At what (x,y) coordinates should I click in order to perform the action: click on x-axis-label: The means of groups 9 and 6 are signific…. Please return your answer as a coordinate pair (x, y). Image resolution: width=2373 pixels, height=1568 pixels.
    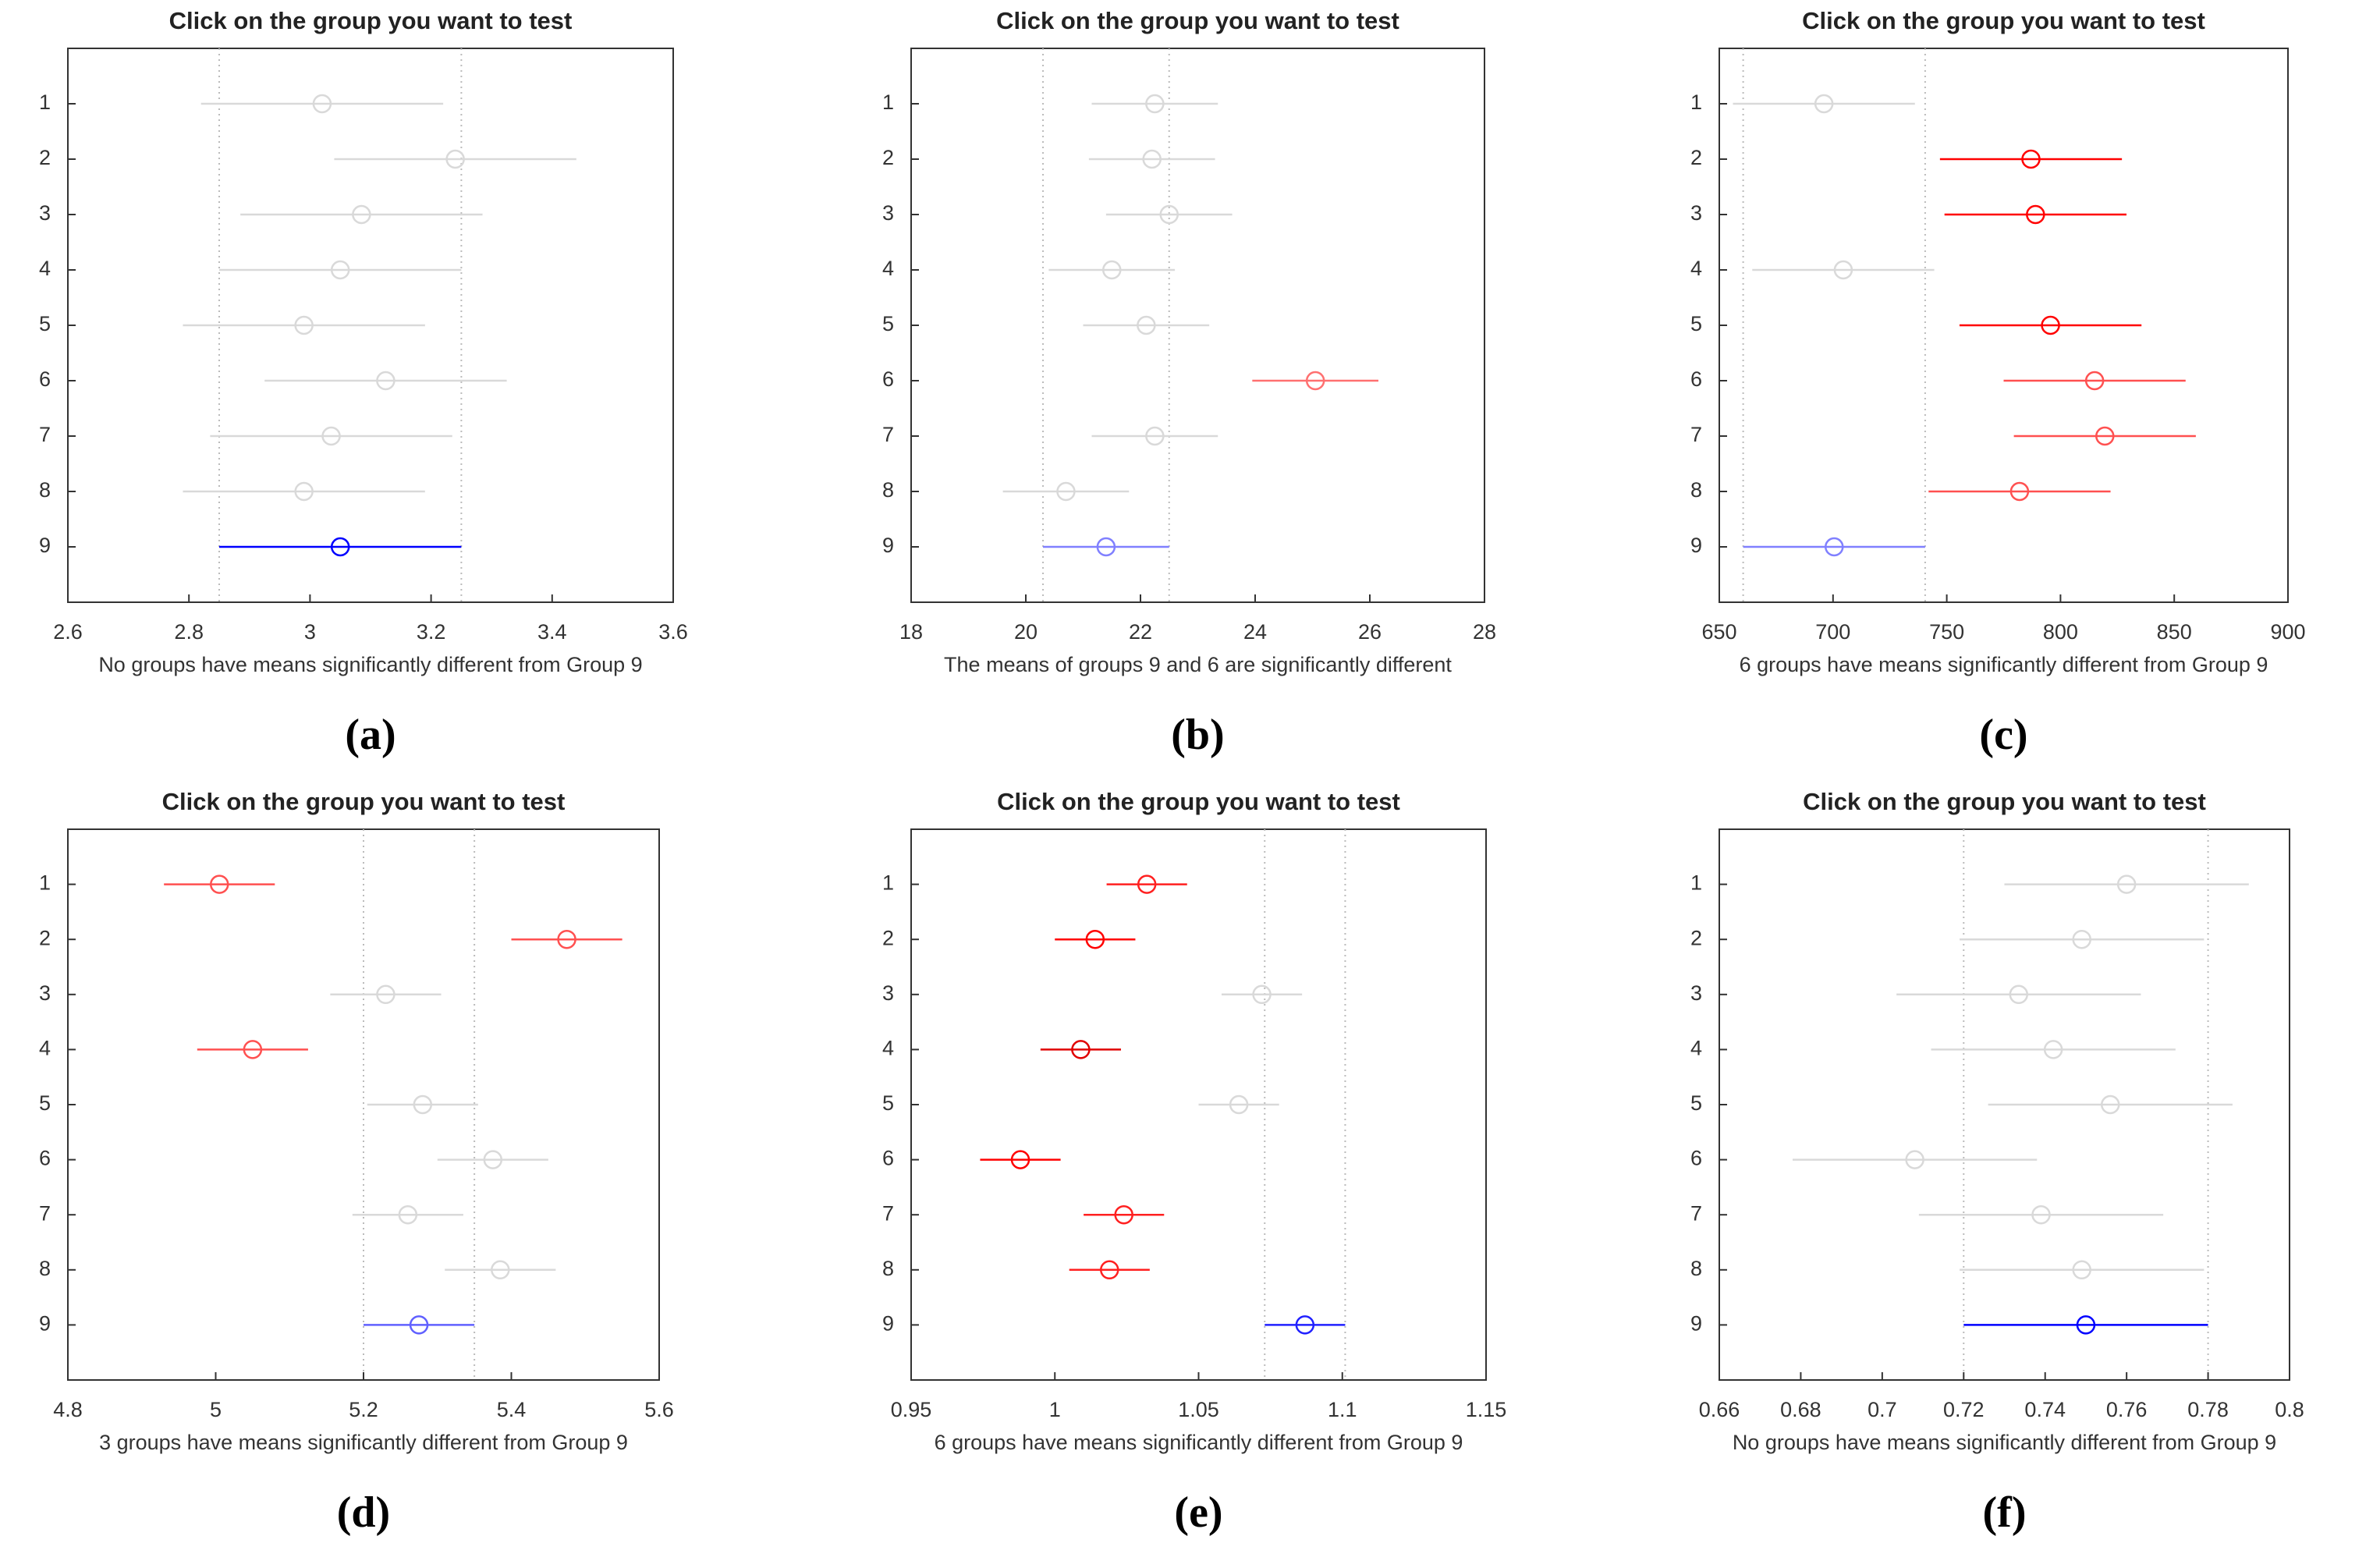
    Looking at the image, I should click on (1198, 664).